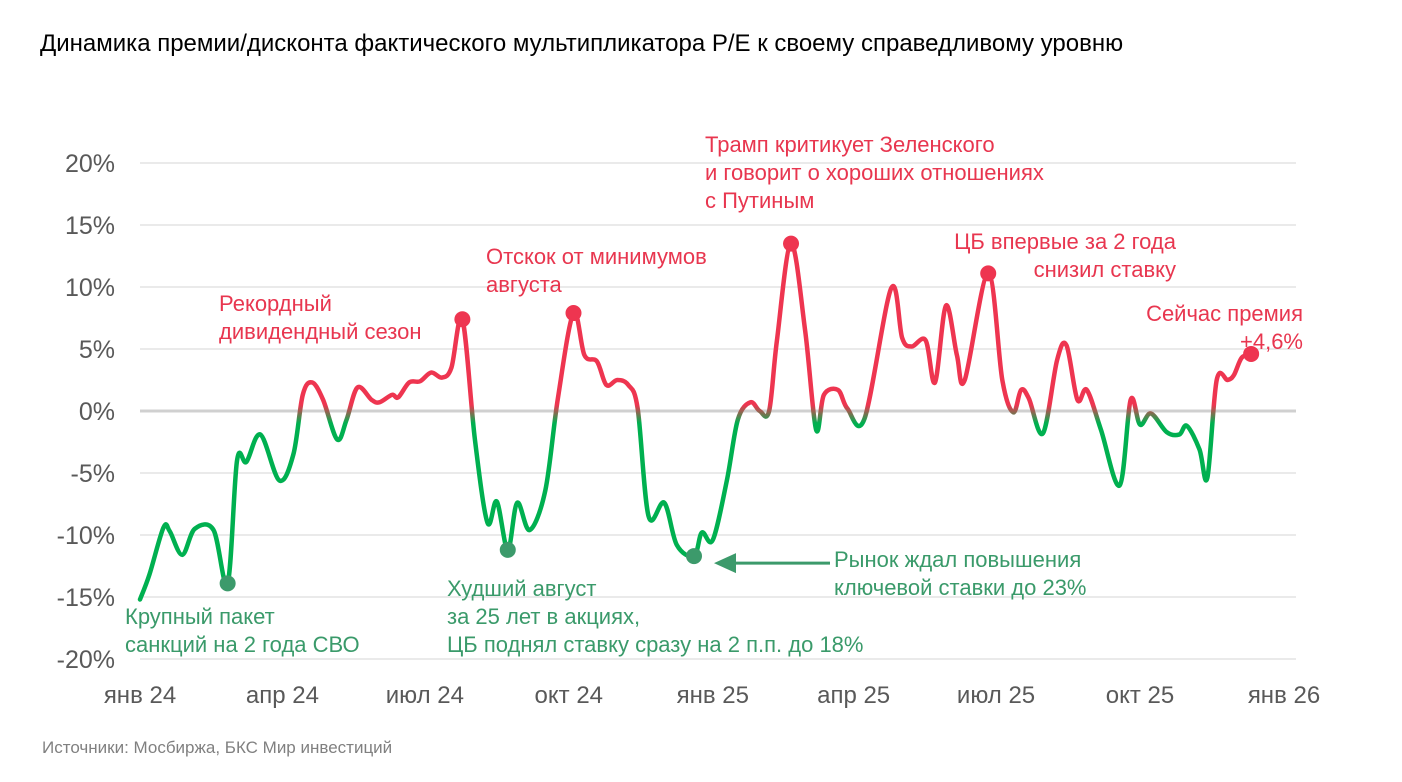 The width and height of the screenshot is (1402, 782). I want to click on annotation-line: за 25 лет в акциях,, so click(544, 616).